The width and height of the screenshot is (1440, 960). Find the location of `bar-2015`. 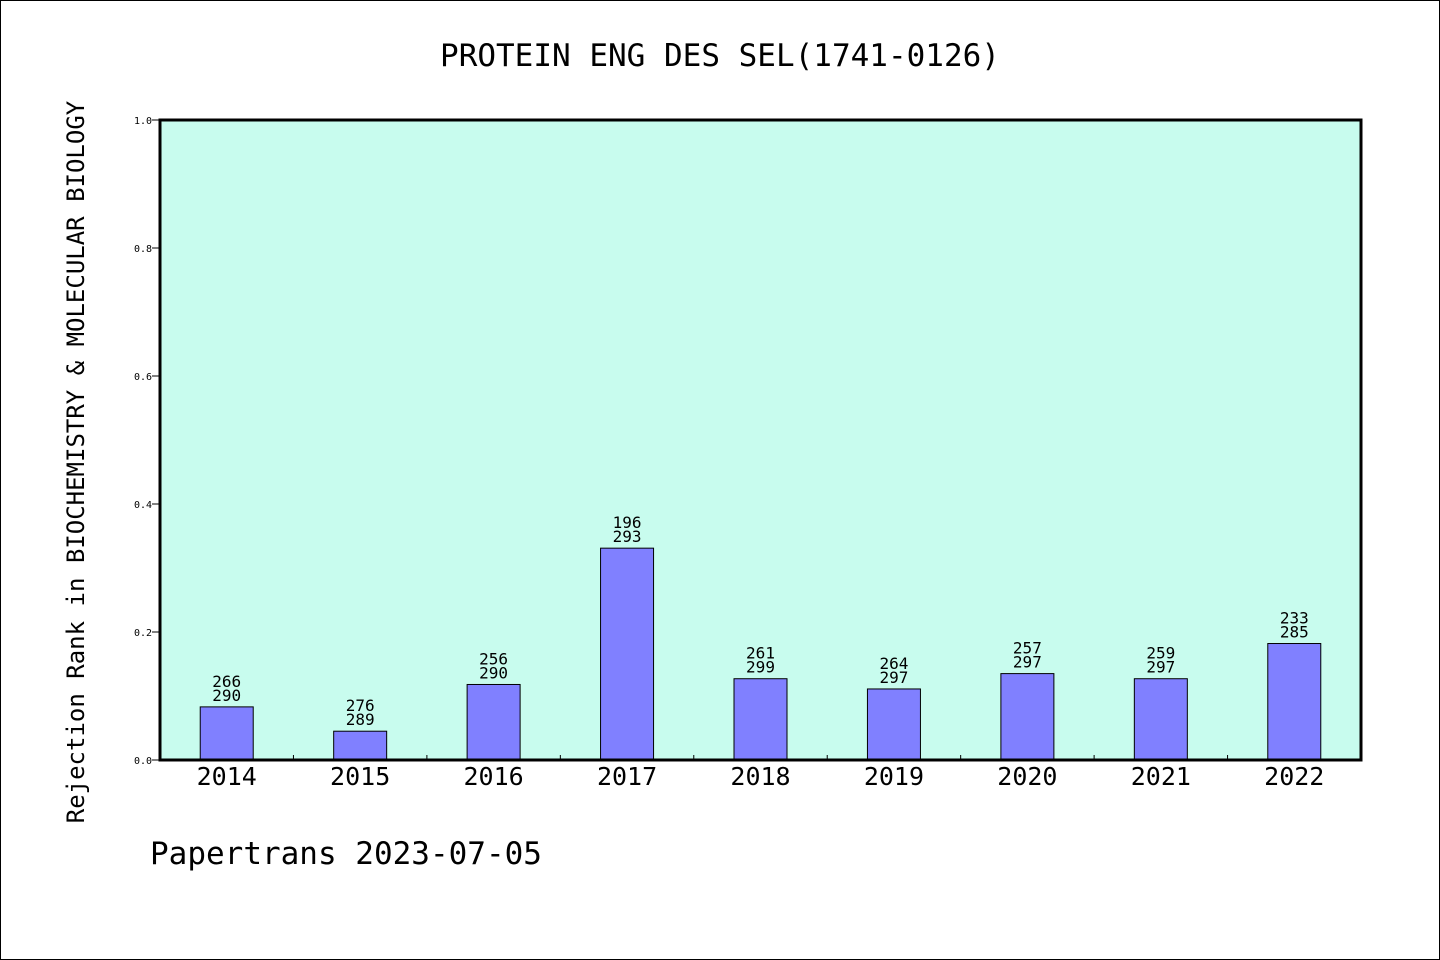

bar-2015 is located at coordinates (360, 745).